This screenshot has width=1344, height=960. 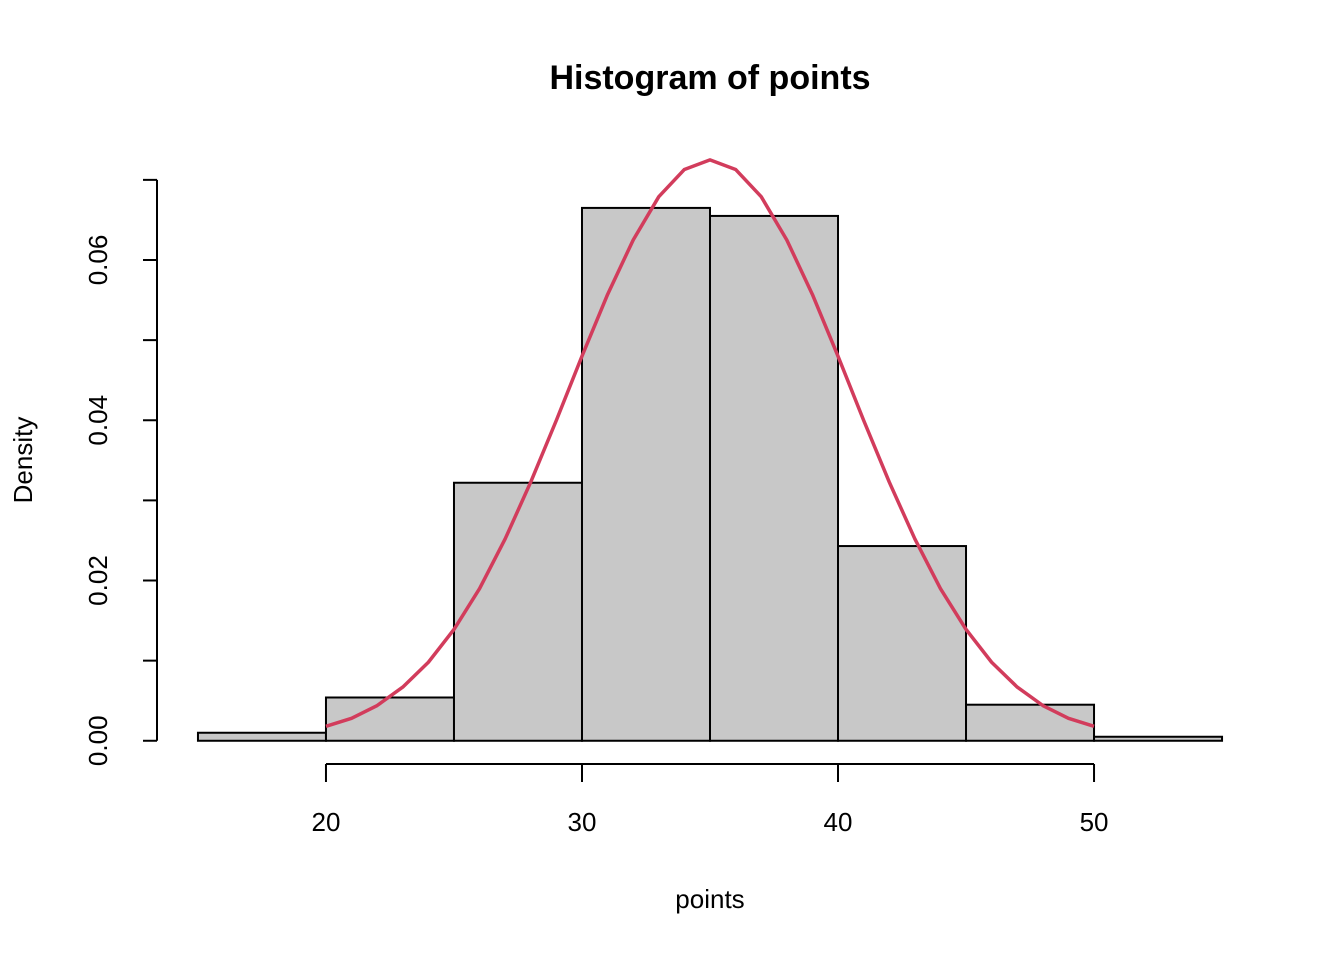 I want to click on x-tick-label: 20, so click(x=326, y=822).